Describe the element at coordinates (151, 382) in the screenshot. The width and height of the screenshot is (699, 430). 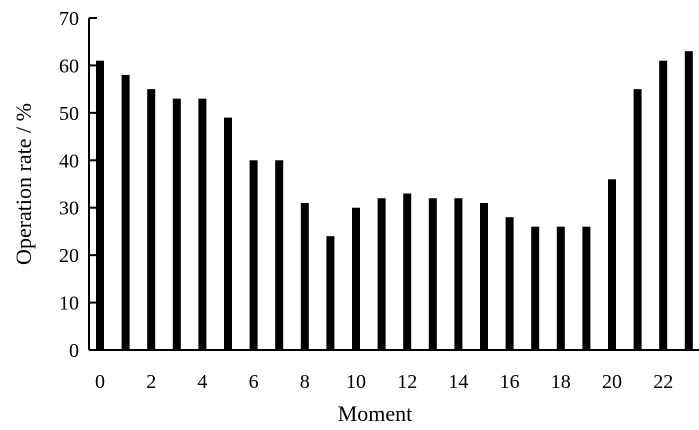
I see `x-tick-label-2: 2` at that location.